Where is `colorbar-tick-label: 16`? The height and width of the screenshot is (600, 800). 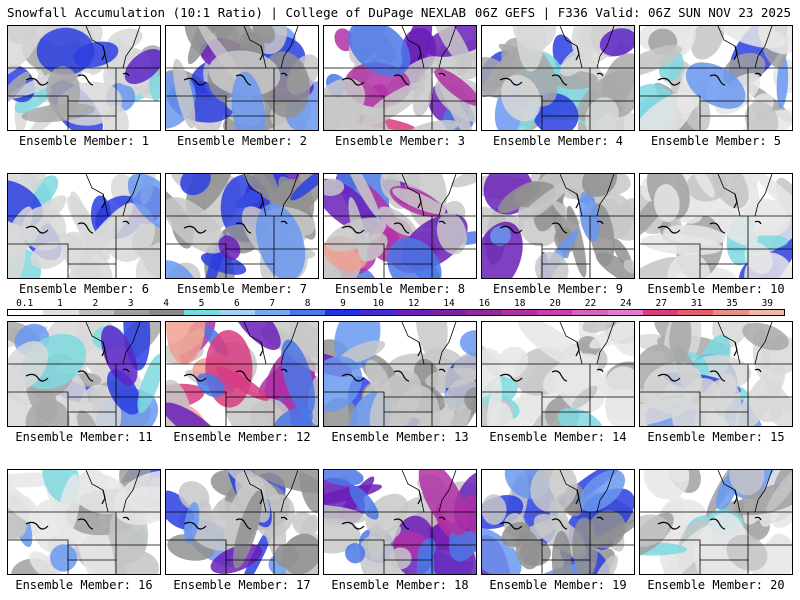 colorbar-tick-label: 16 is located at coordinates (484, 303).